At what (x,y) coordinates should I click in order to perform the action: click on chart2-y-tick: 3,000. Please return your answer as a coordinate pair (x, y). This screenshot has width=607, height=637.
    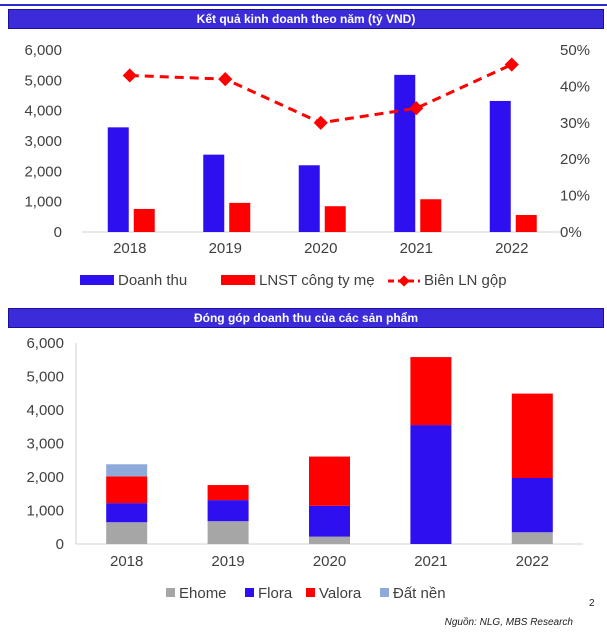
    Looking at the image, I should click on (45, 444).